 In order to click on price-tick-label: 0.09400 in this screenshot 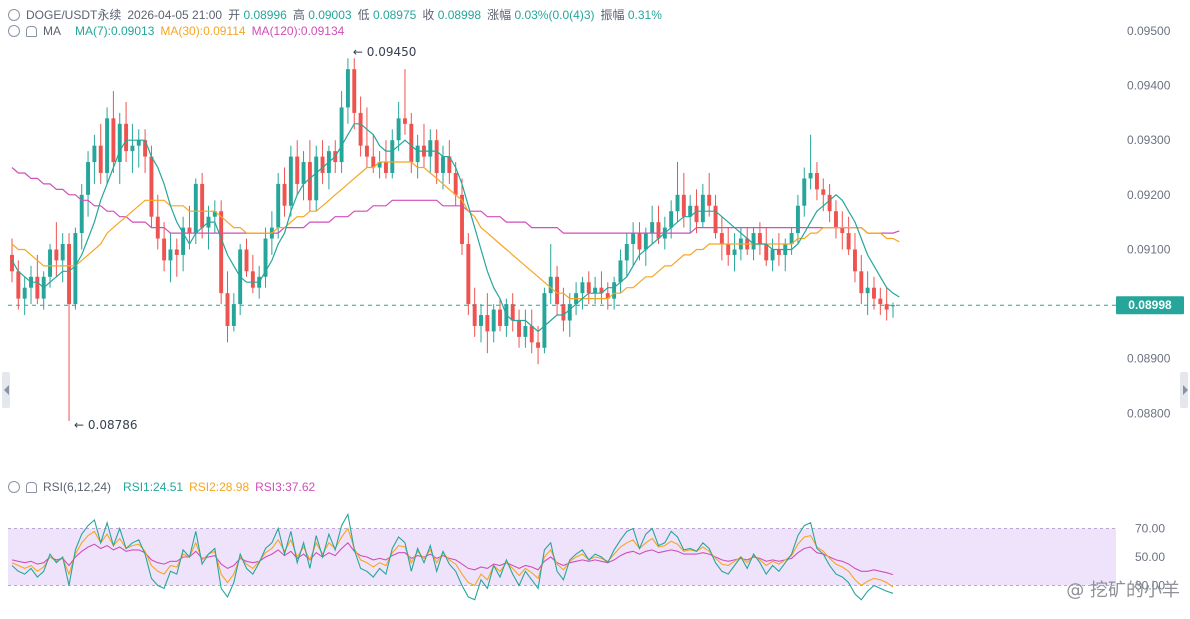, I will do `click(1149, 86)`.